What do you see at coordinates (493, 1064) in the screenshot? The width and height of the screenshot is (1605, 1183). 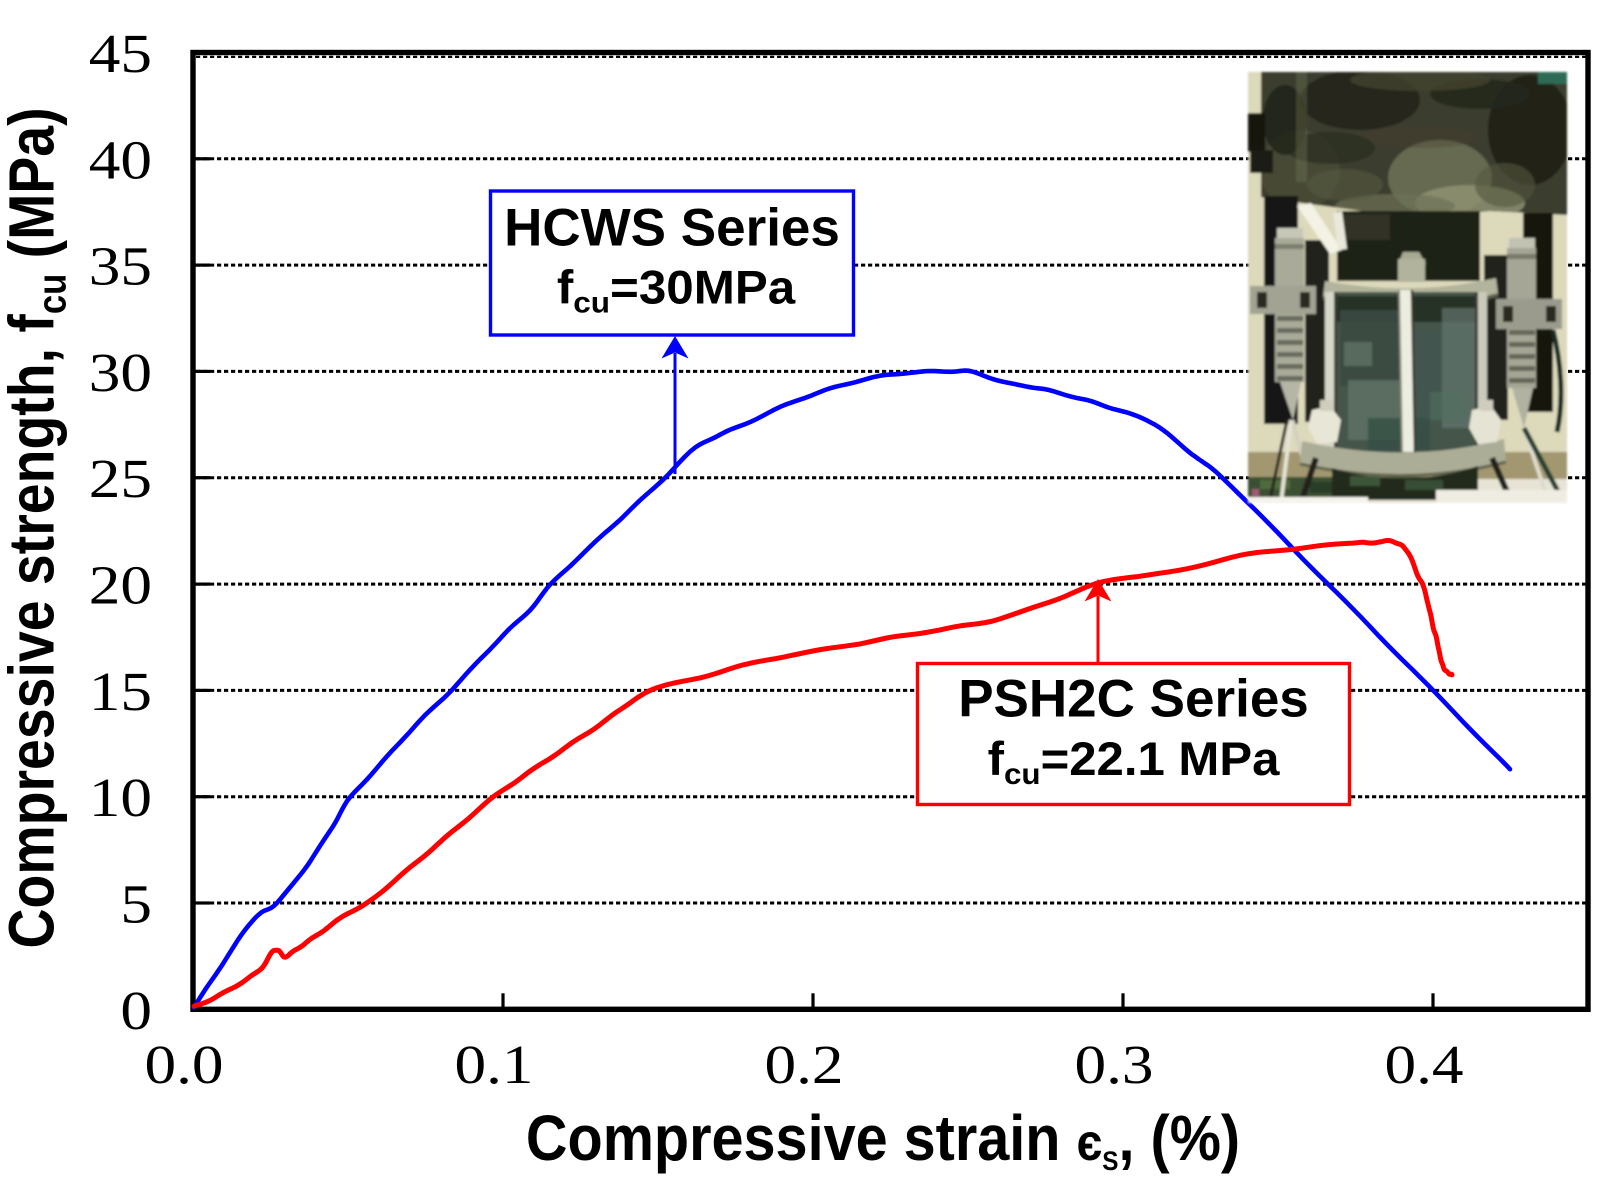 I see `svg-text: 0.1` at bounding box center [493, 1064].